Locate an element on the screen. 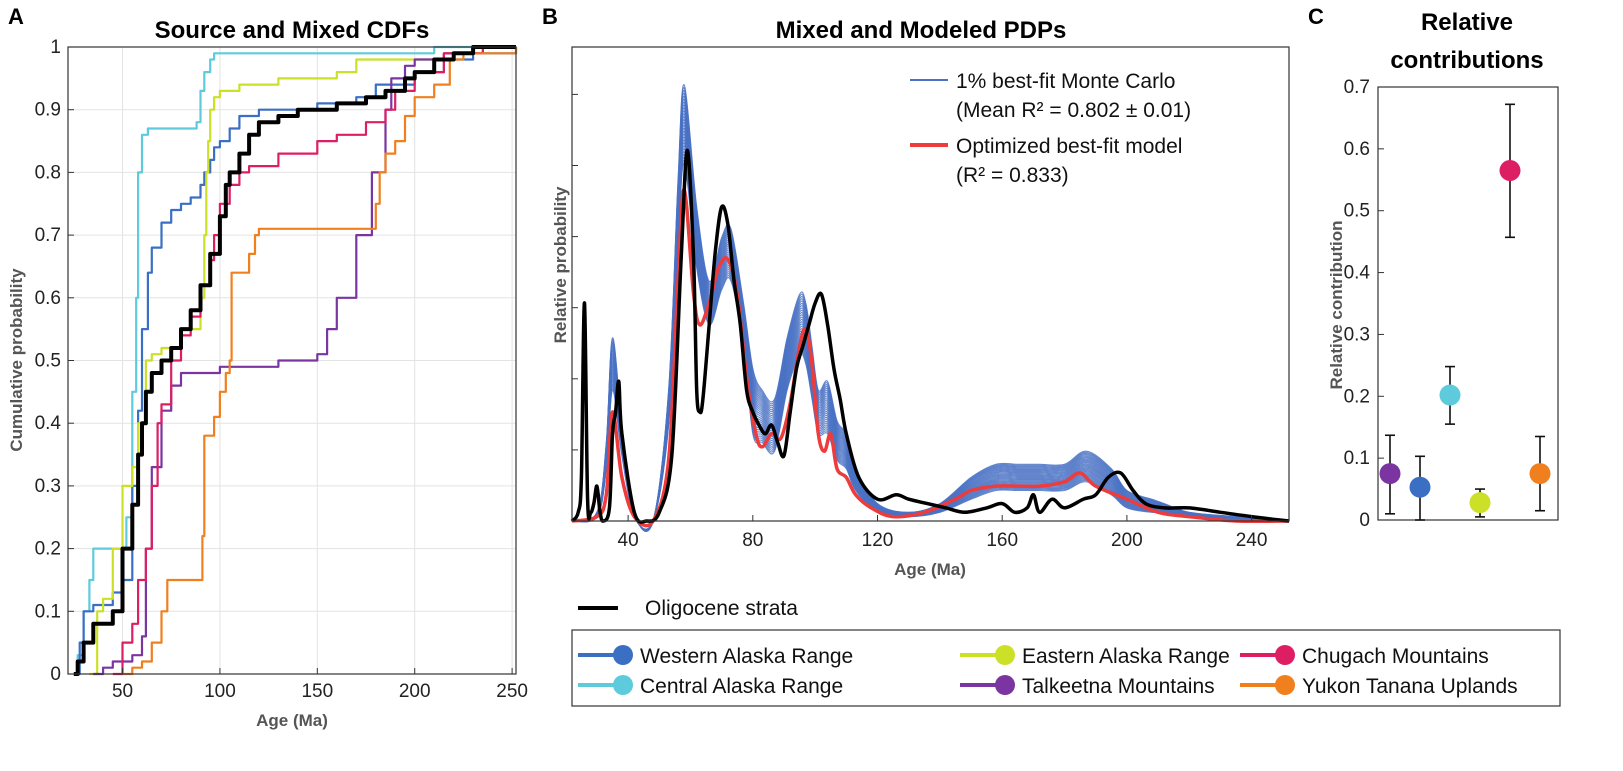 This screenshot has width=1623, height=771. panel-b-xtick-label: 200 is located at coordinates (1127, 540).